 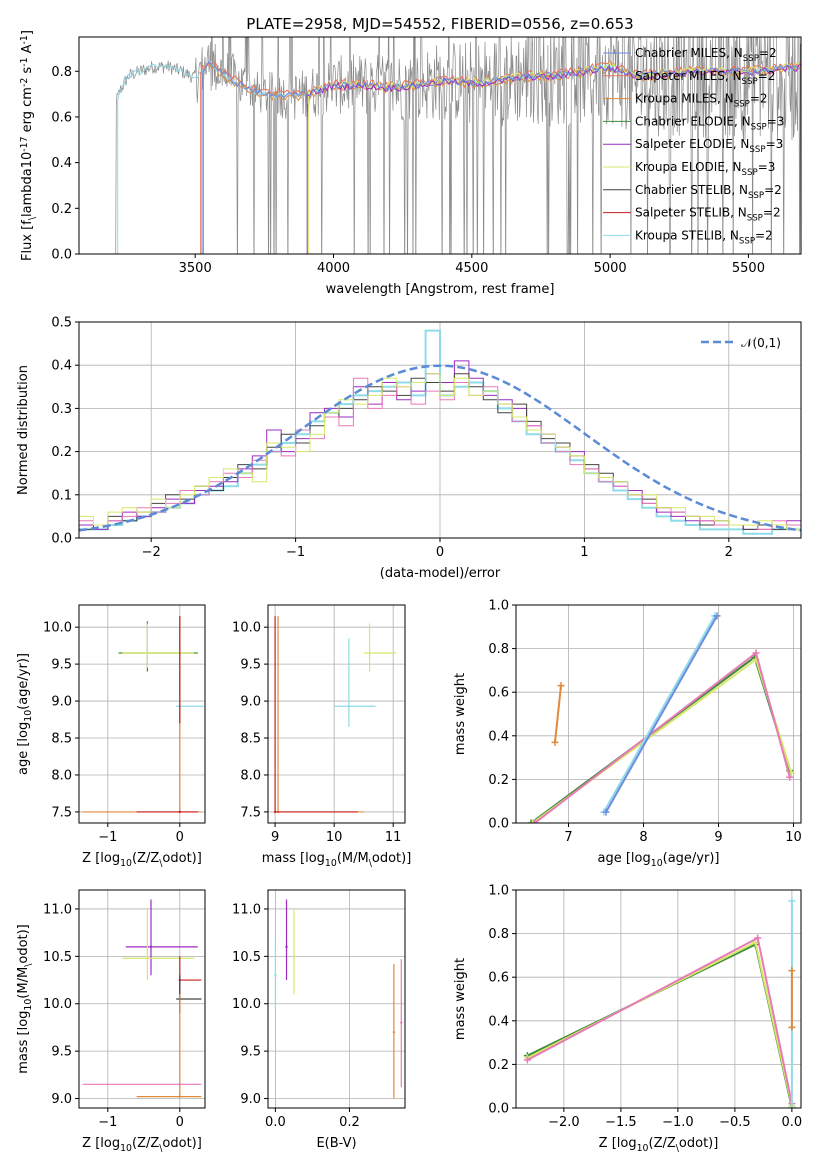 I want to click on y-tick-label: 0.4, so click(x=498, y=1021).